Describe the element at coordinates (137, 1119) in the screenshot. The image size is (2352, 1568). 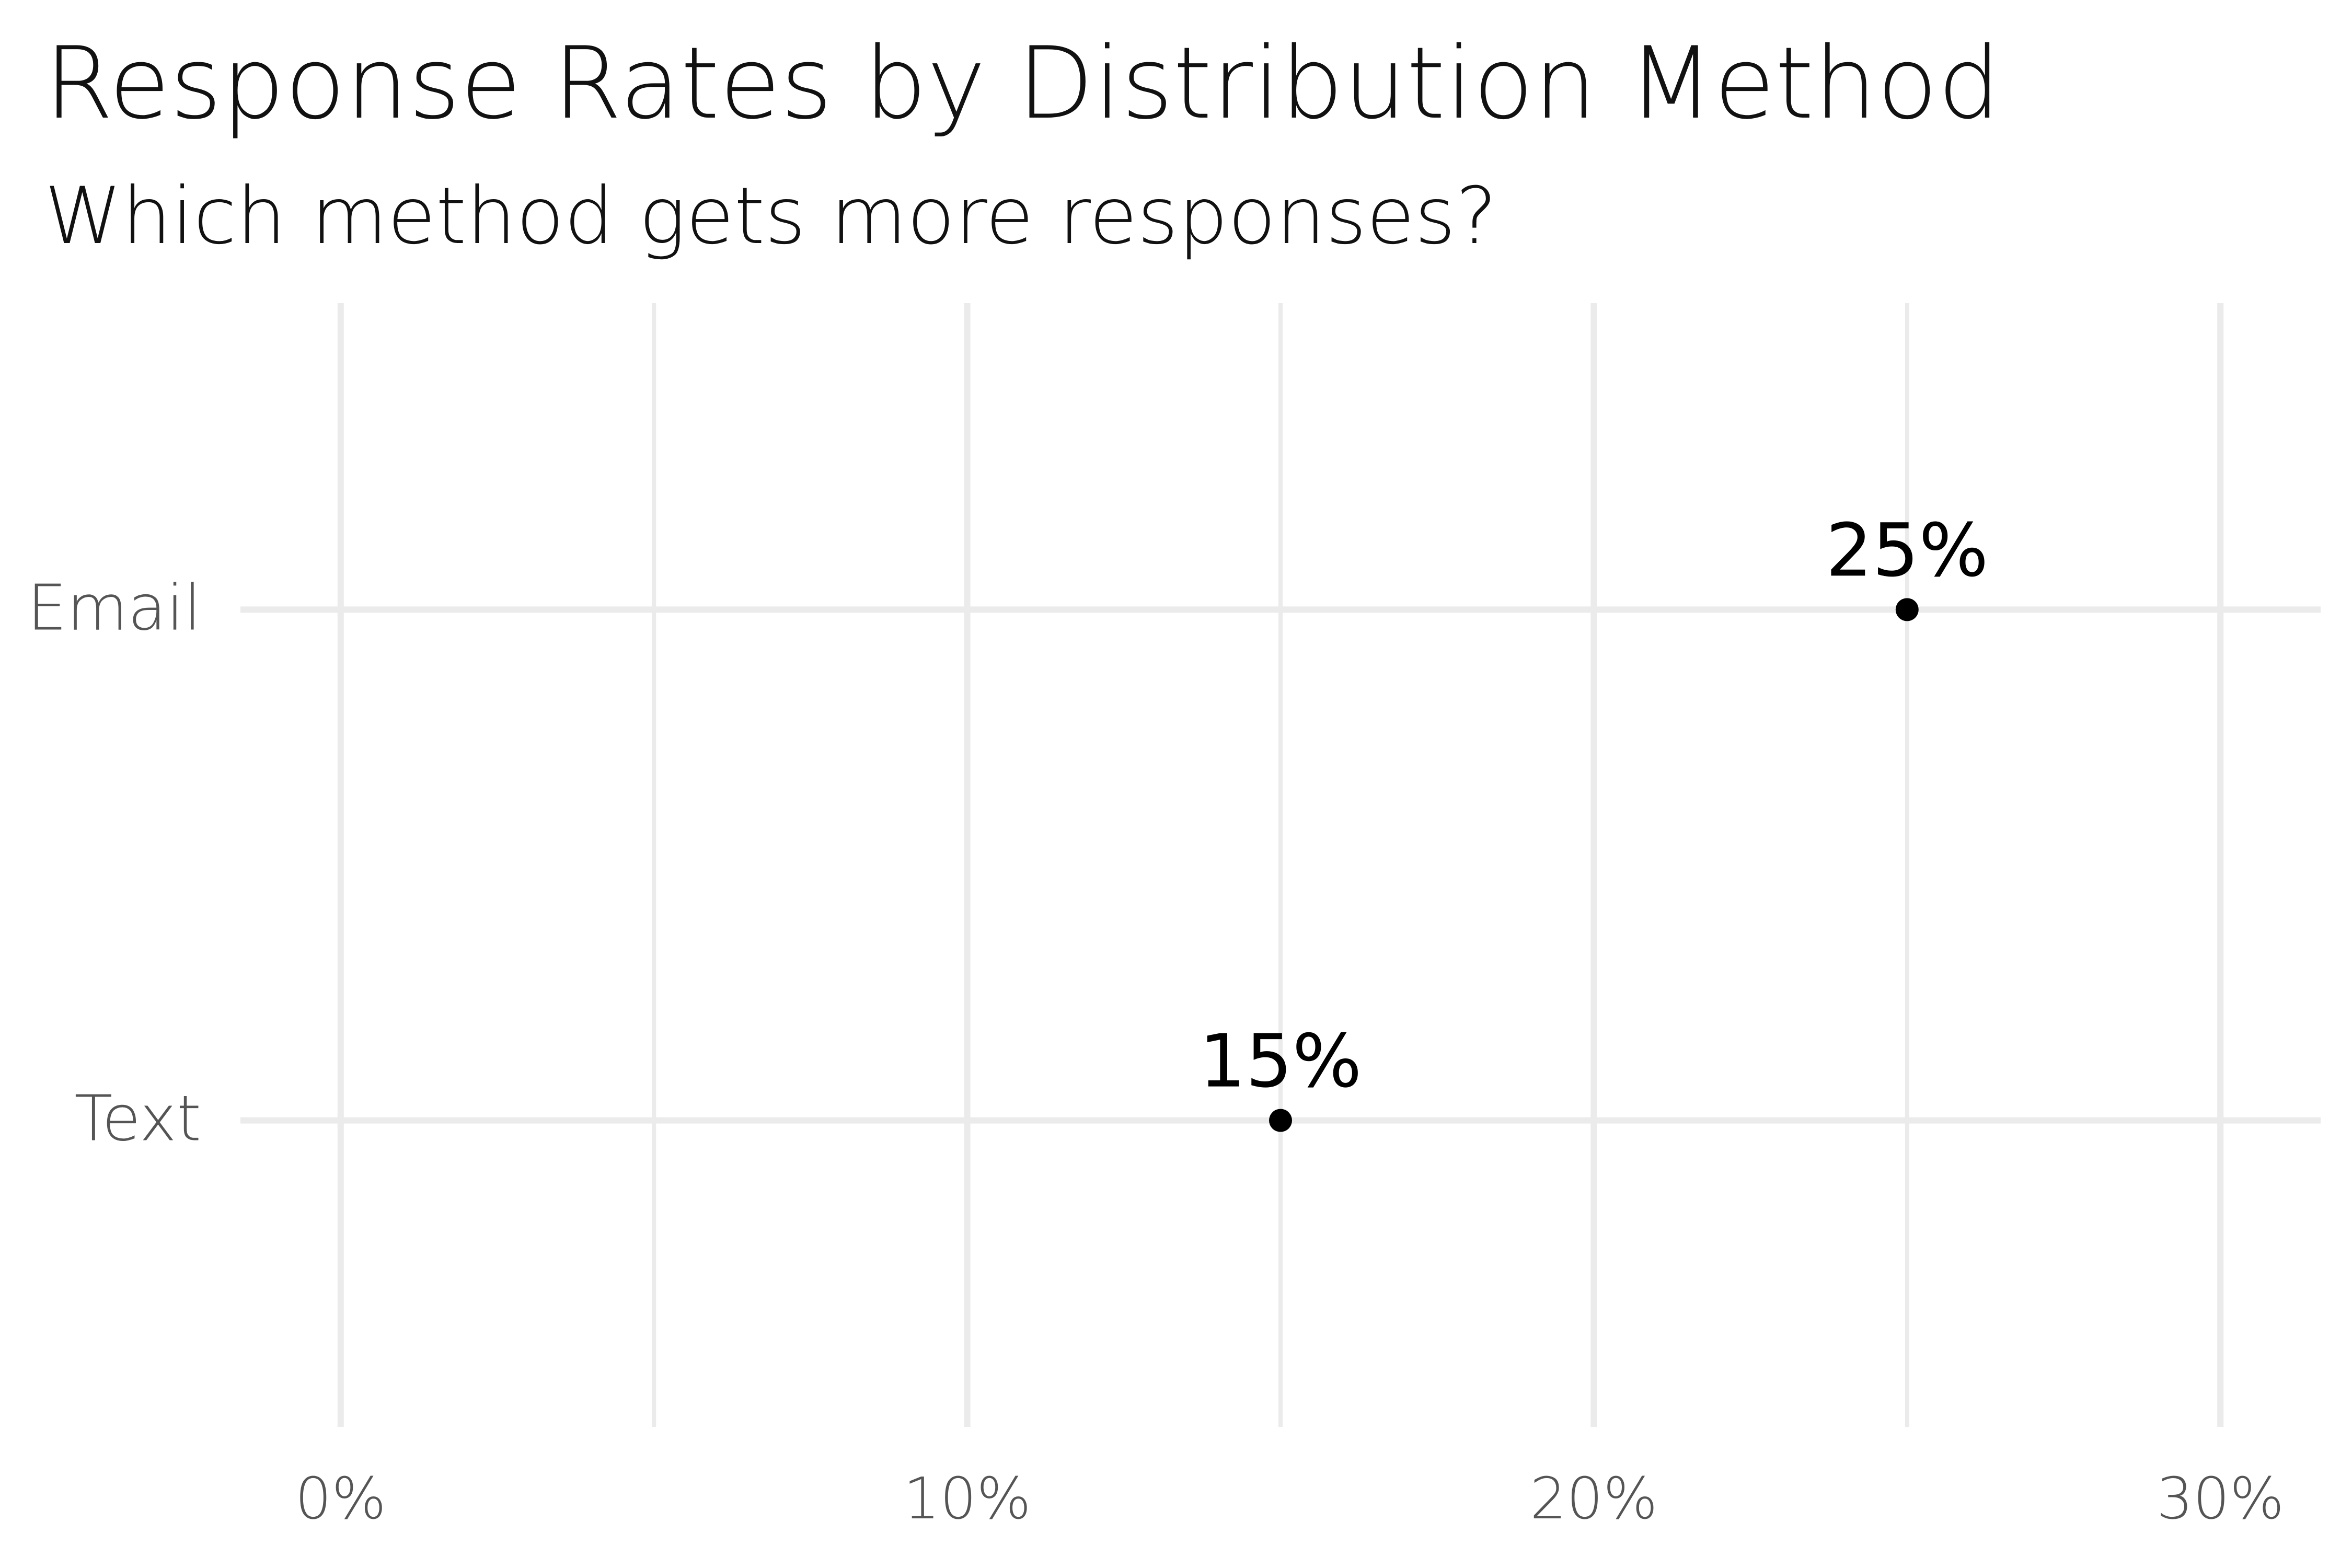
I see `y-category-label: Text` at that location.